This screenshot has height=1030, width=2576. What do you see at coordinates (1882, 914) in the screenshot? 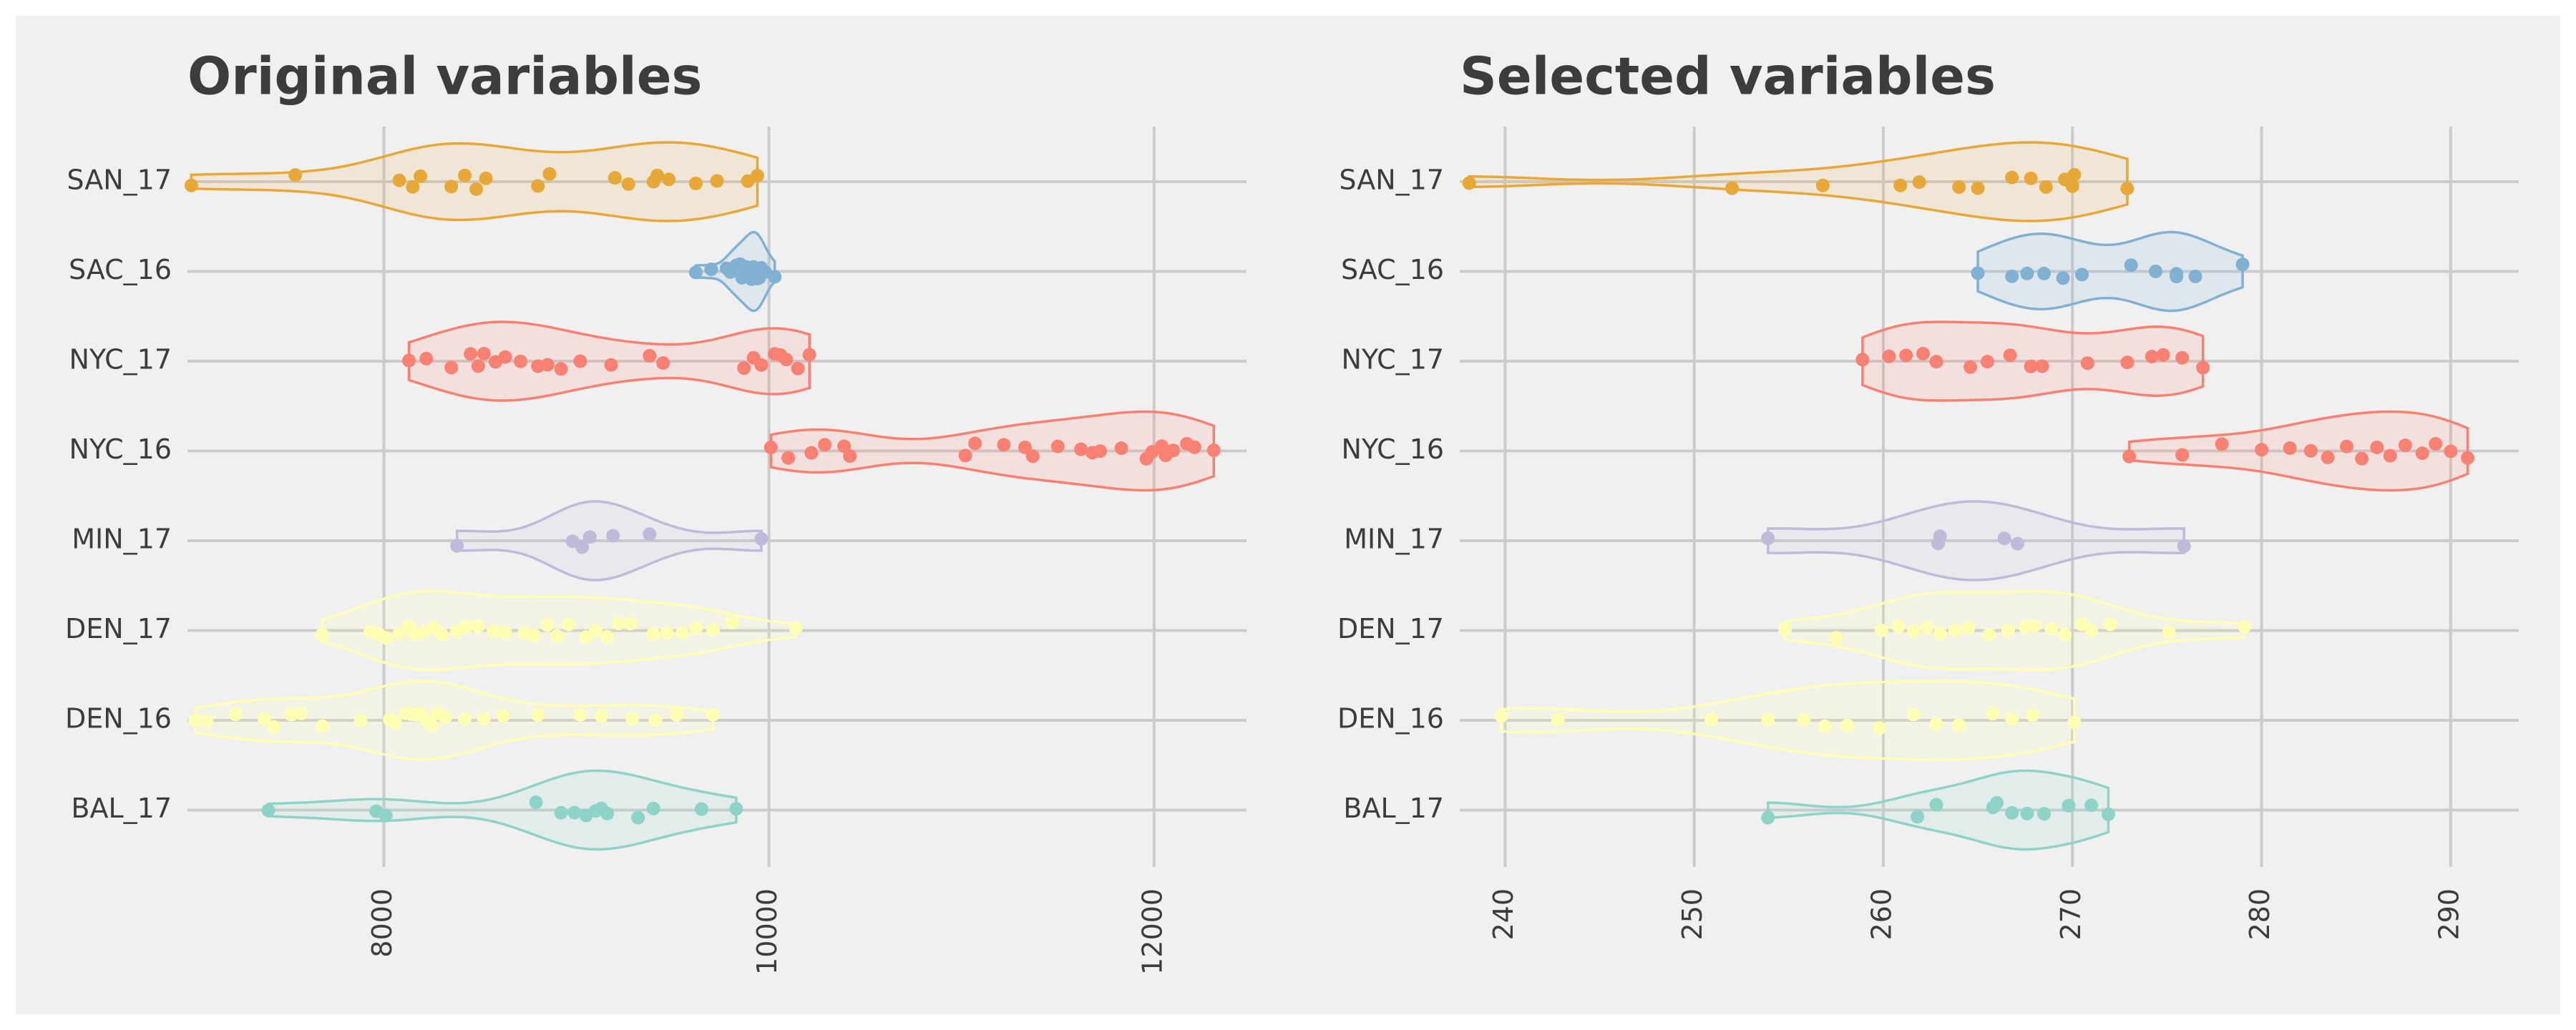
I see `x-tick-label: 260` at bounding box center [1882, 914].